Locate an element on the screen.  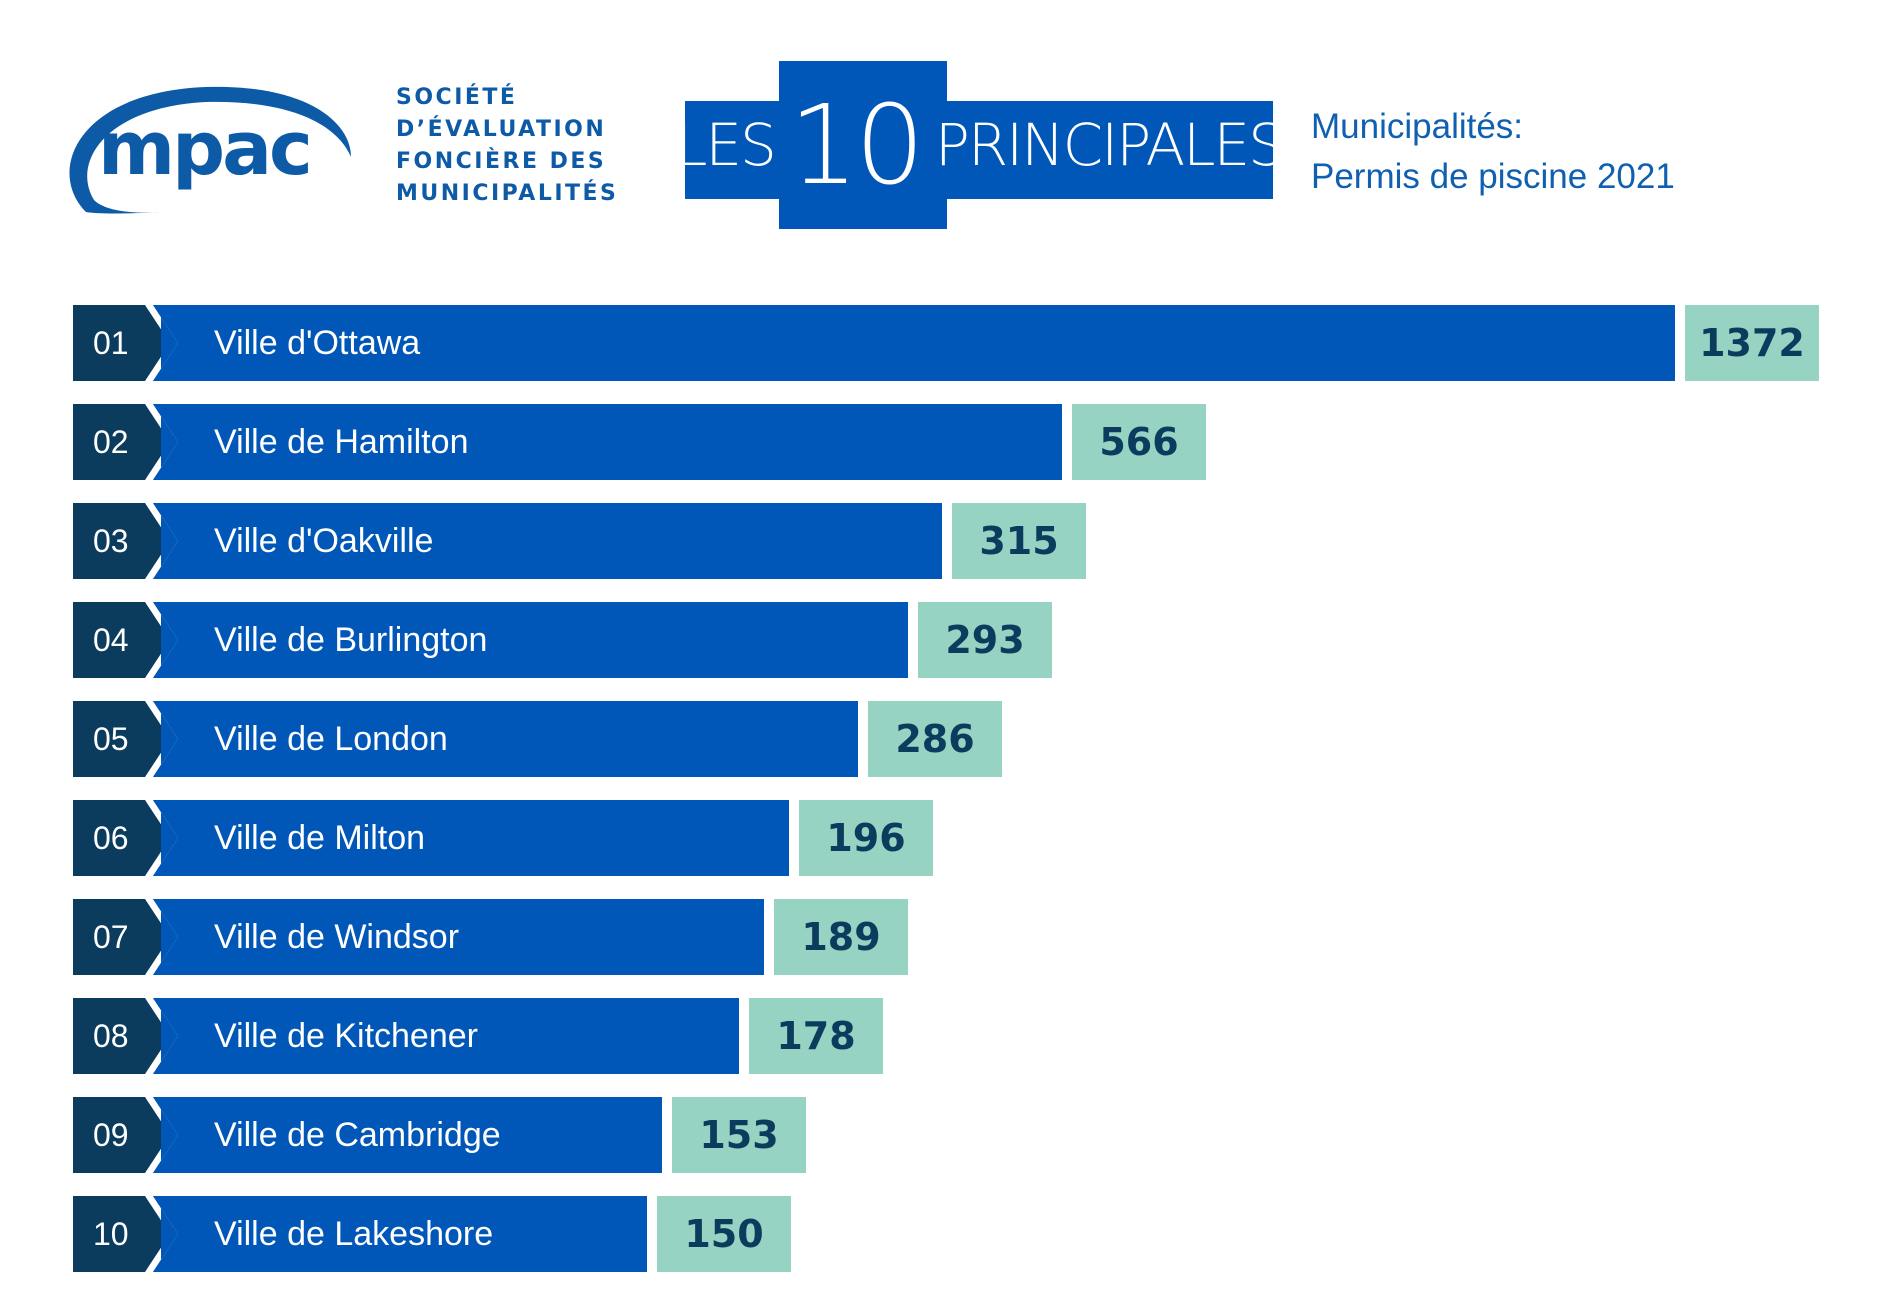
subtitle-line1: Municipalités: is located at coordinates (1417, 126).